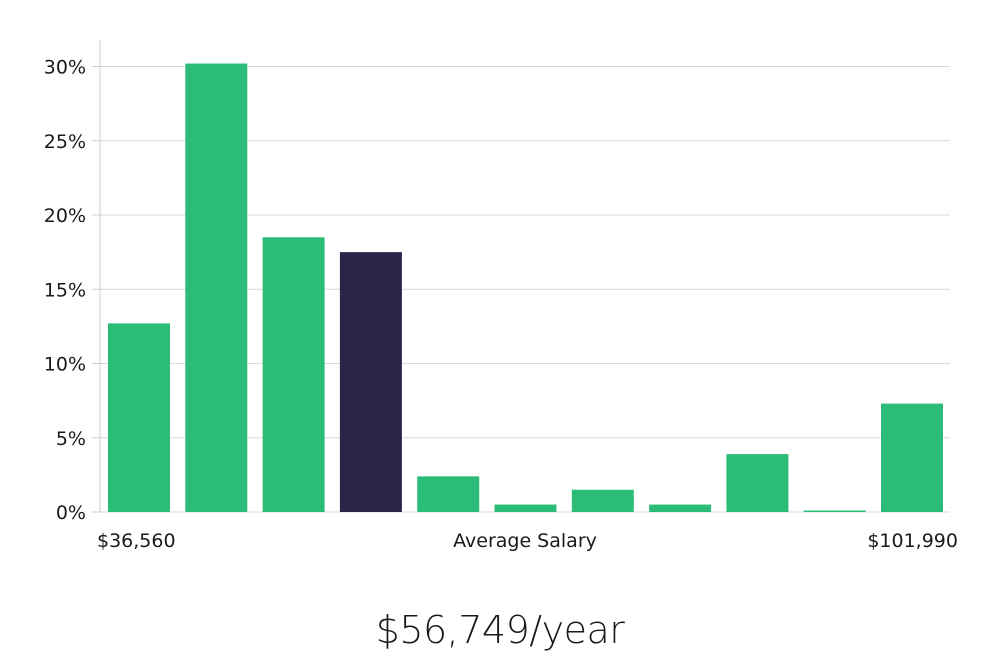 The height and width of the screenshot is (660, 1000). What do you see at coordinates (65, 365) in the screenshot?
I see `y-tick-label: 10%` at bounding box center [65, 365].